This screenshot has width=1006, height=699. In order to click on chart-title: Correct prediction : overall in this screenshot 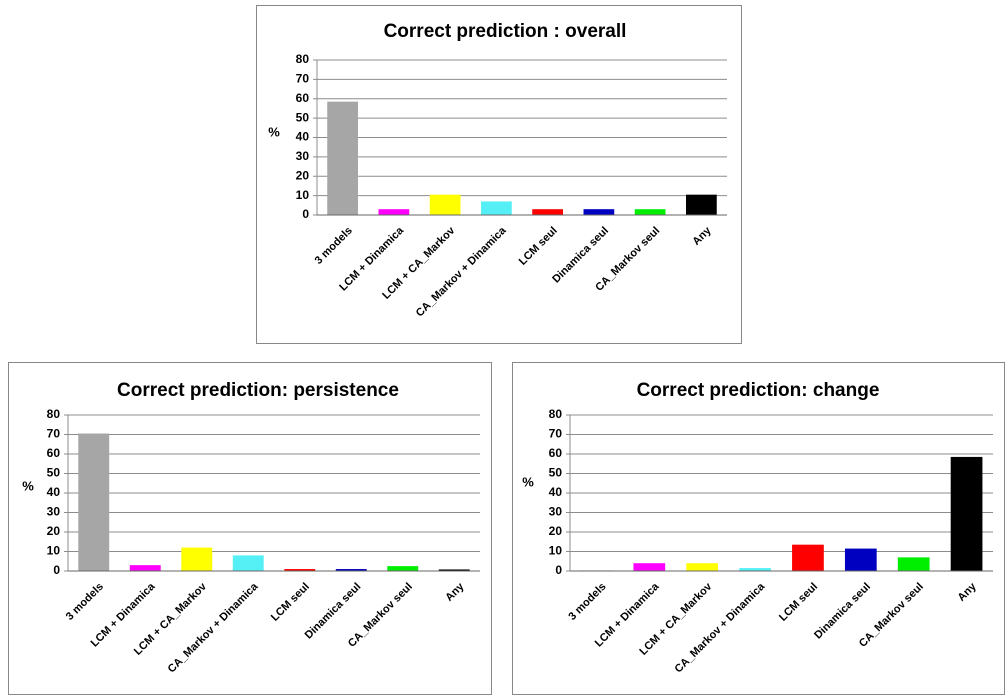, I will do `click(505, 31)`.